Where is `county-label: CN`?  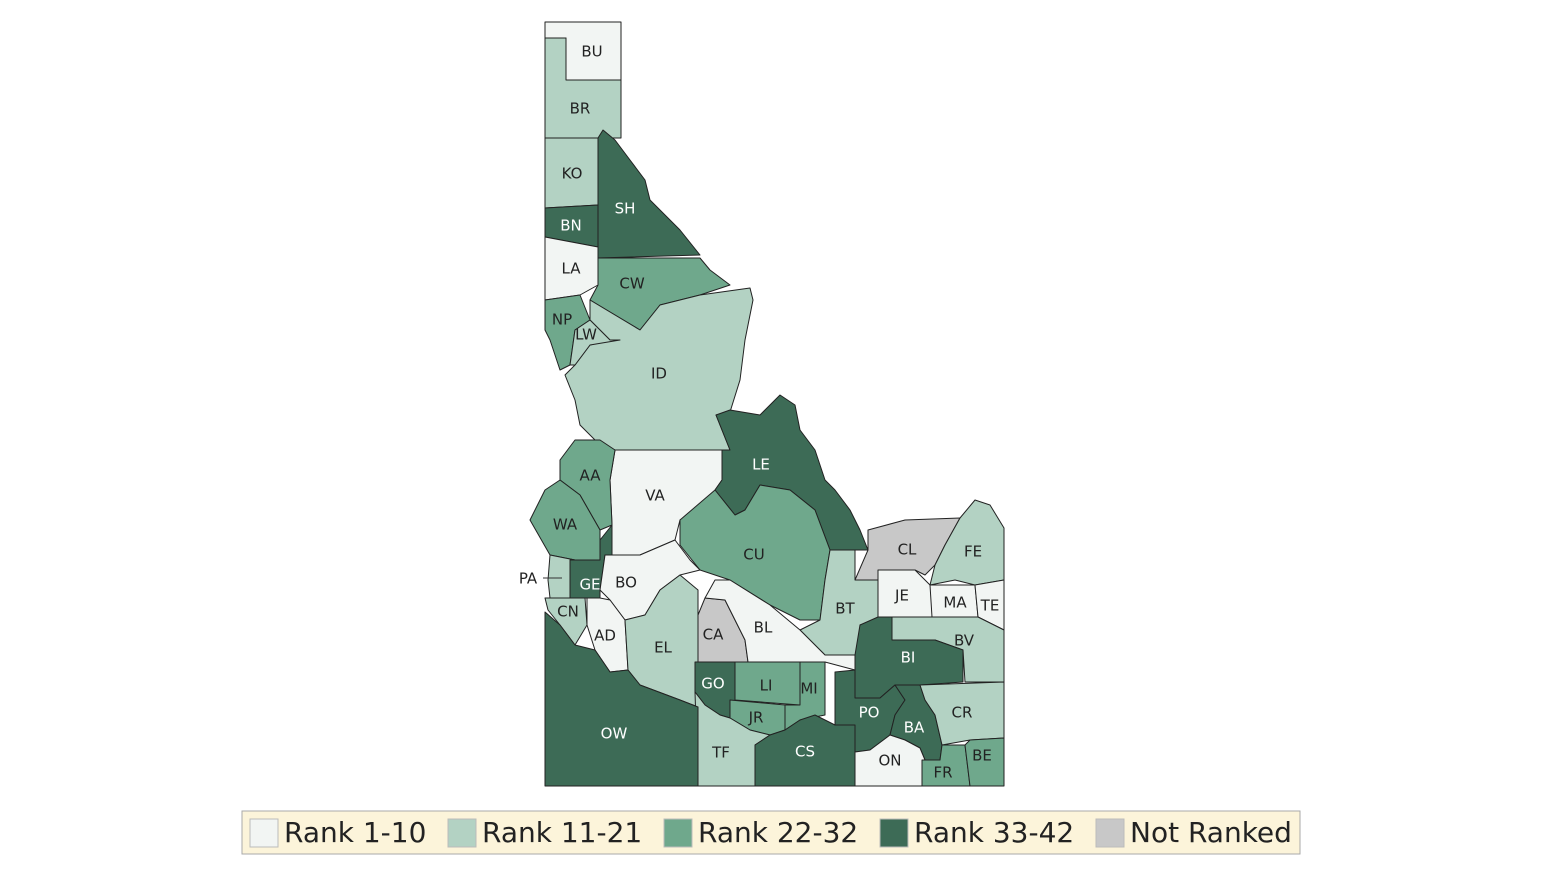 county-label: CN is located at coordinates (568, 612).